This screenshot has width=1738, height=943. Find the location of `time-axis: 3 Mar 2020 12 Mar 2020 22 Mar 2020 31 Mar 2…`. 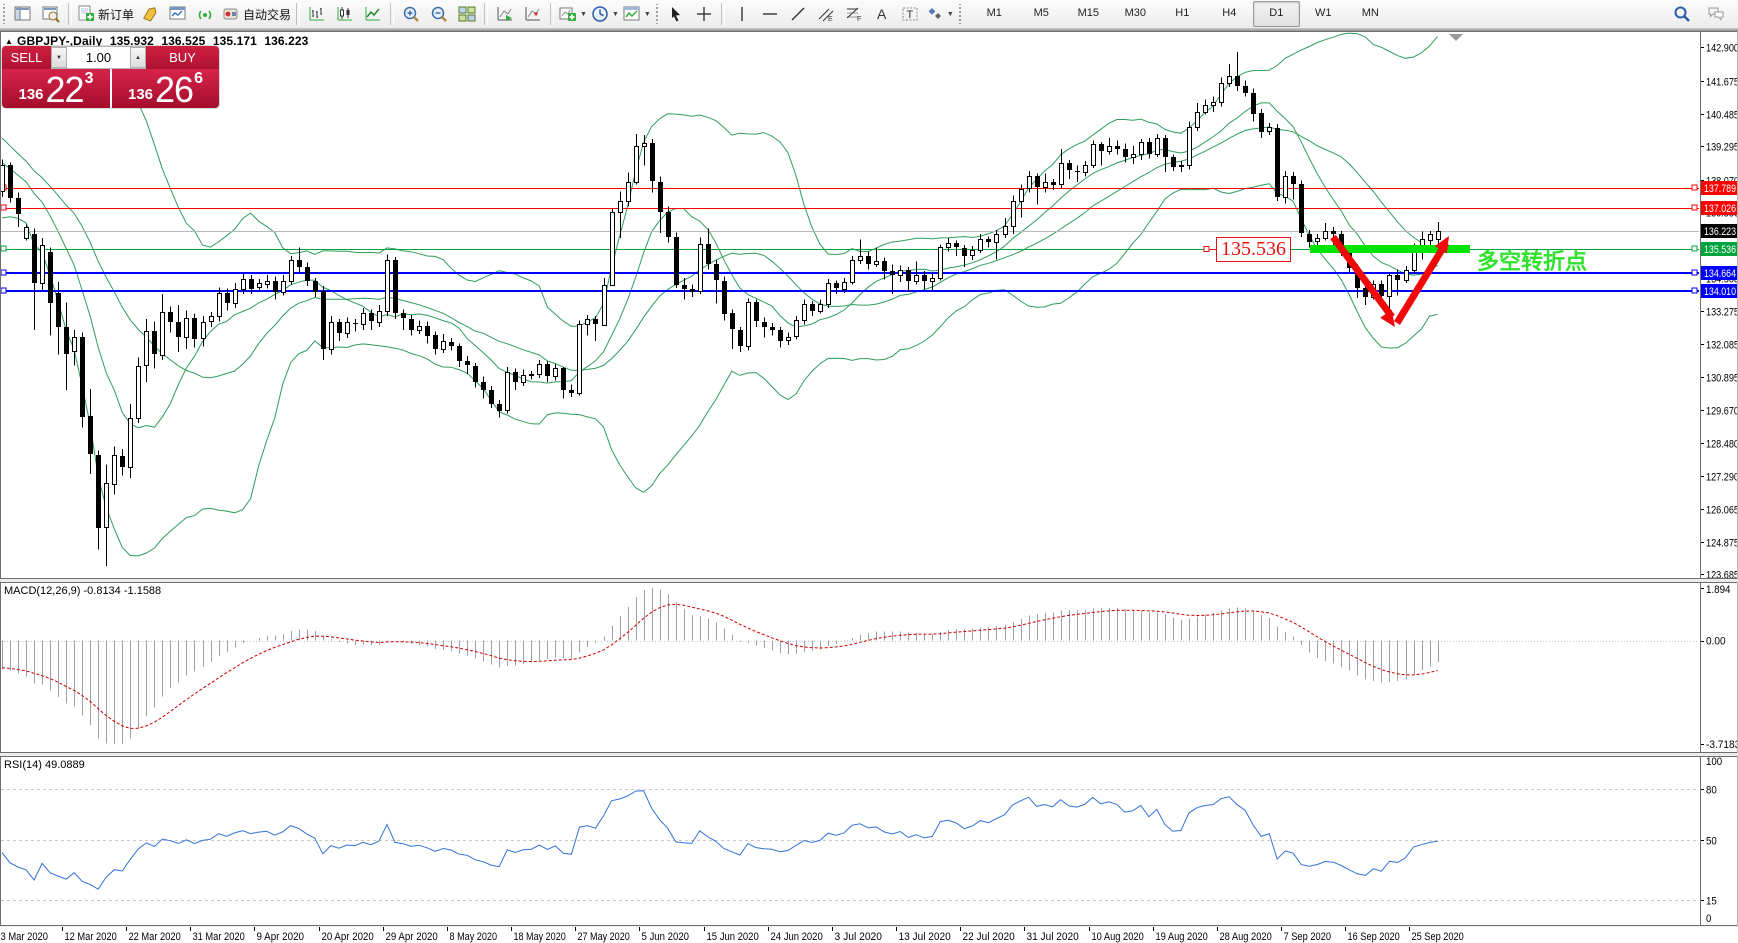

time-axis: 3 Mar 2020 12 Mar 2020 22 Mar 2020 31 Mar 2… is located at coordinates (869, 935).